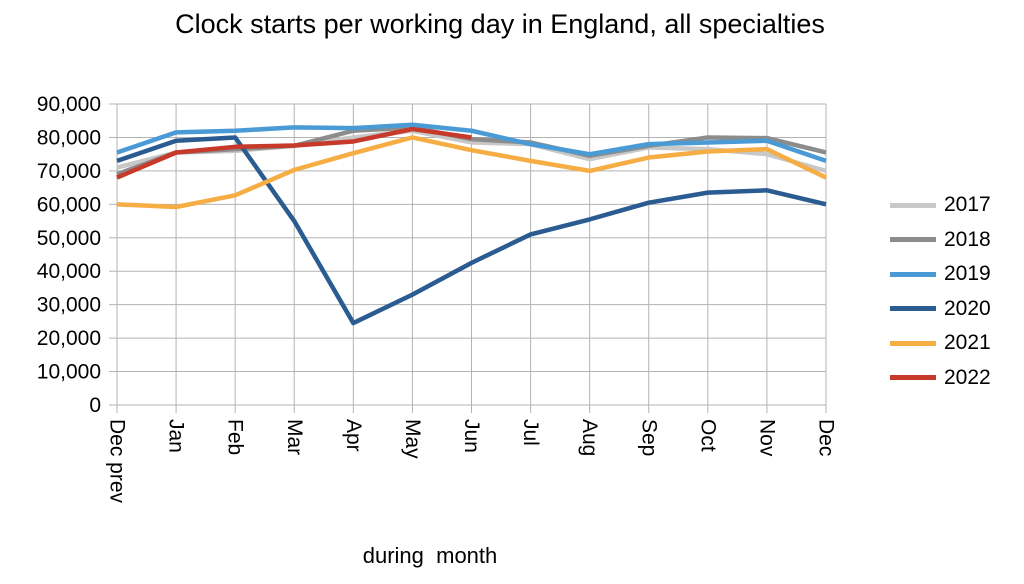 This screenshot has width=1024, height=584. What do you see at coordinates (766, 438) in the screenshot?
I see `x-tick-label: Nov` at bounding box center [766, 438].